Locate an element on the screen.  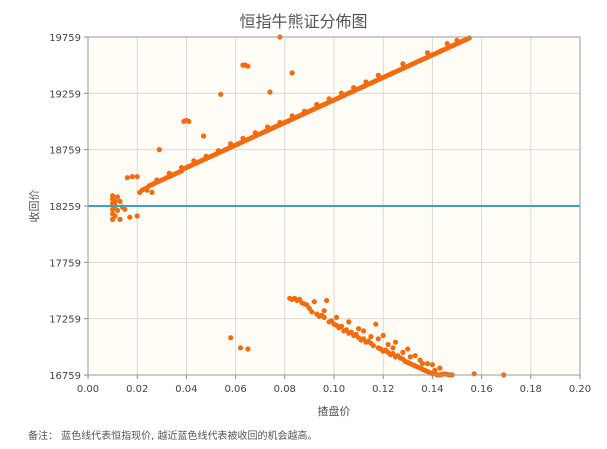
y-axis-label: 收回价 is located at coordinates (34, 206).